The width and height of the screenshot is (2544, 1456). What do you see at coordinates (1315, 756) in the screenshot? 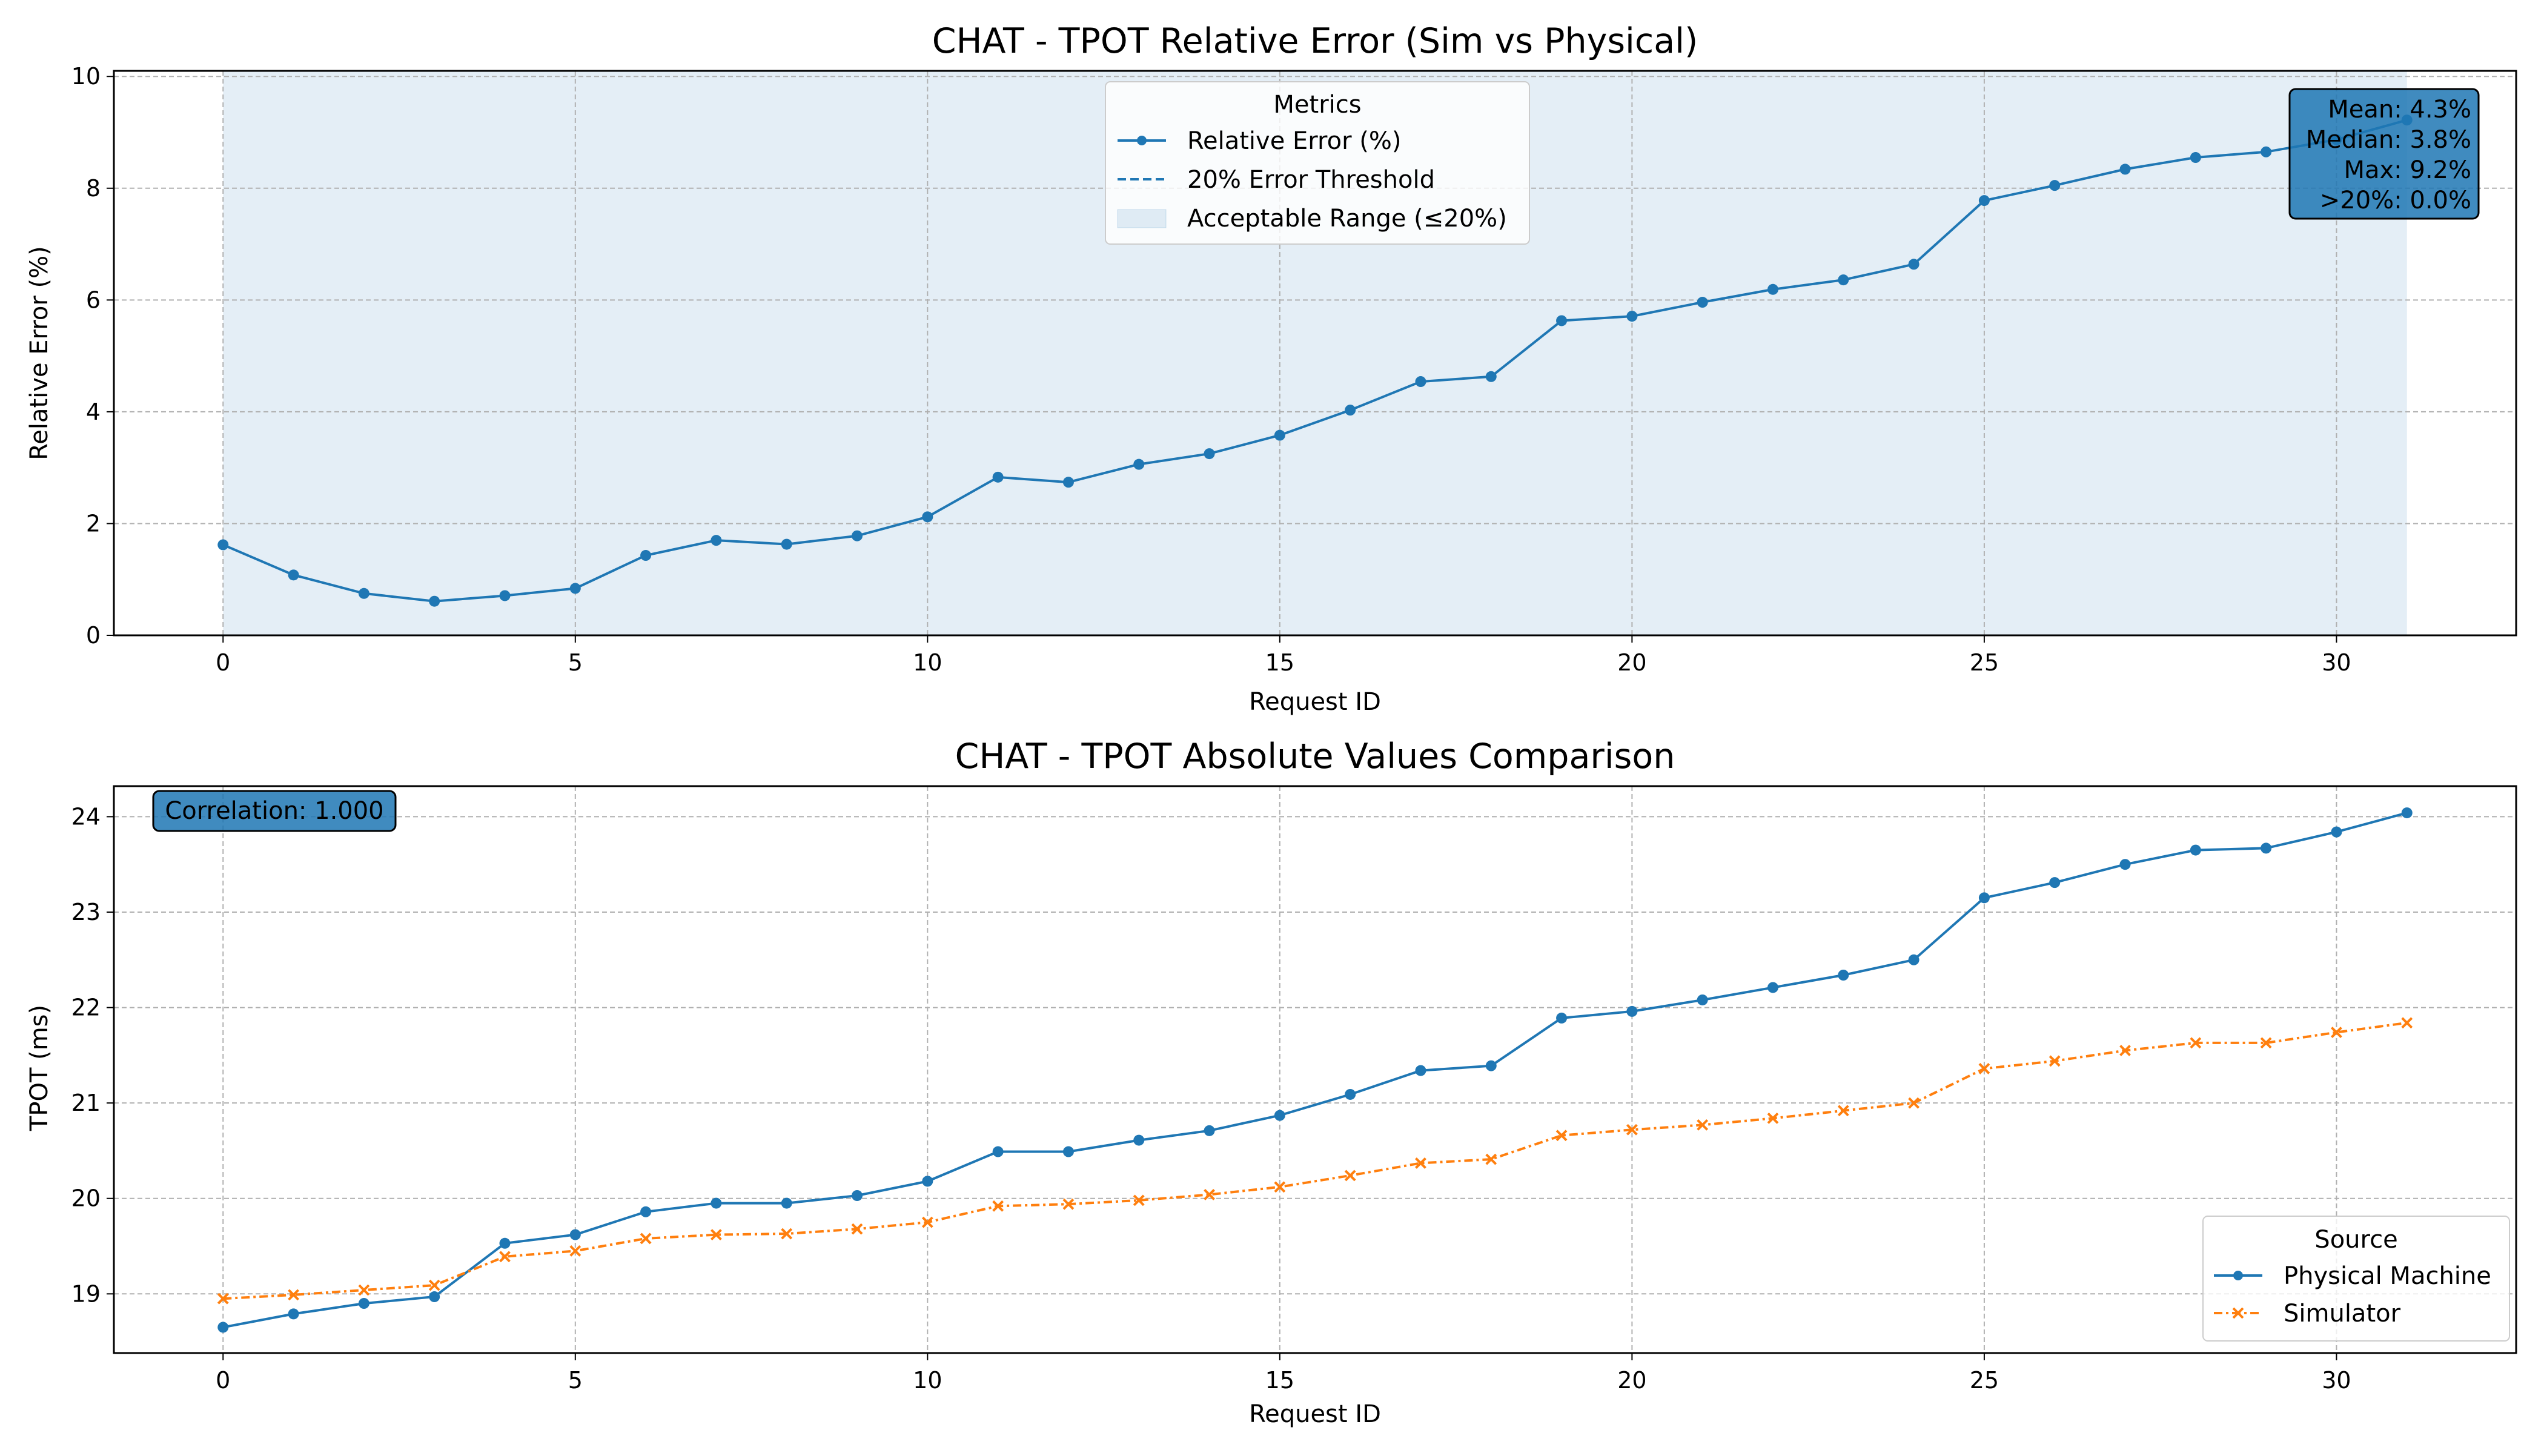
I see `chart-title: CHAT - TPOT Absolute Values Comparison` at bounding box center [1315, 756].